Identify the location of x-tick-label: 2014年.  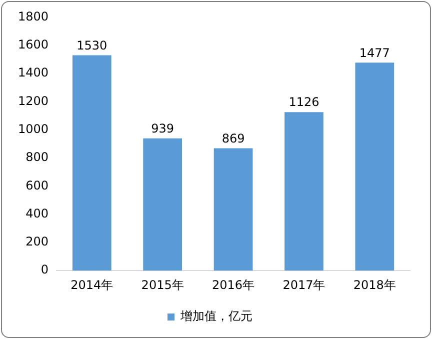
(92, 285).